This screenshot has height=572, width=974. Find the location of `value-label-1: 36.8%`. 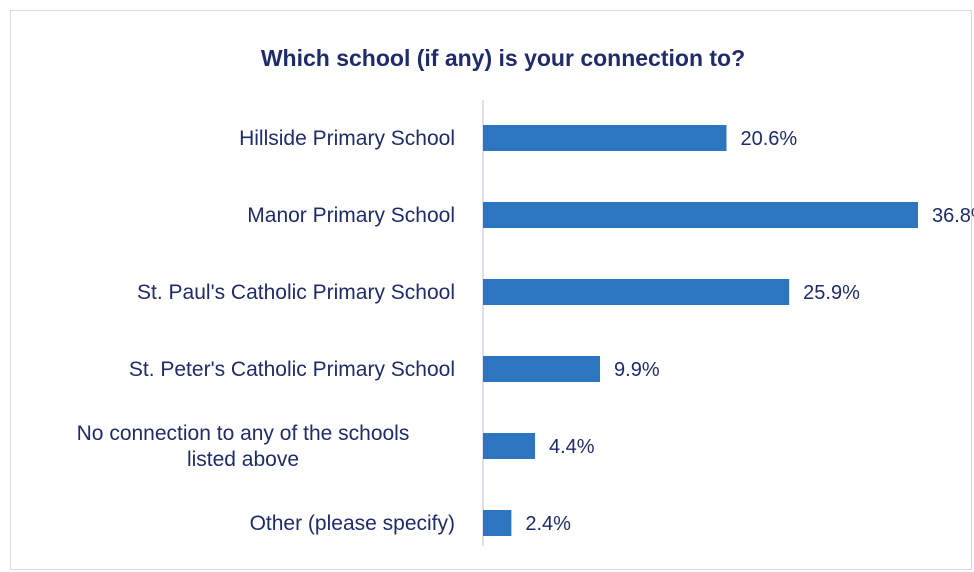

value-label-1: 36.8% is located at coordinates (953, 216).